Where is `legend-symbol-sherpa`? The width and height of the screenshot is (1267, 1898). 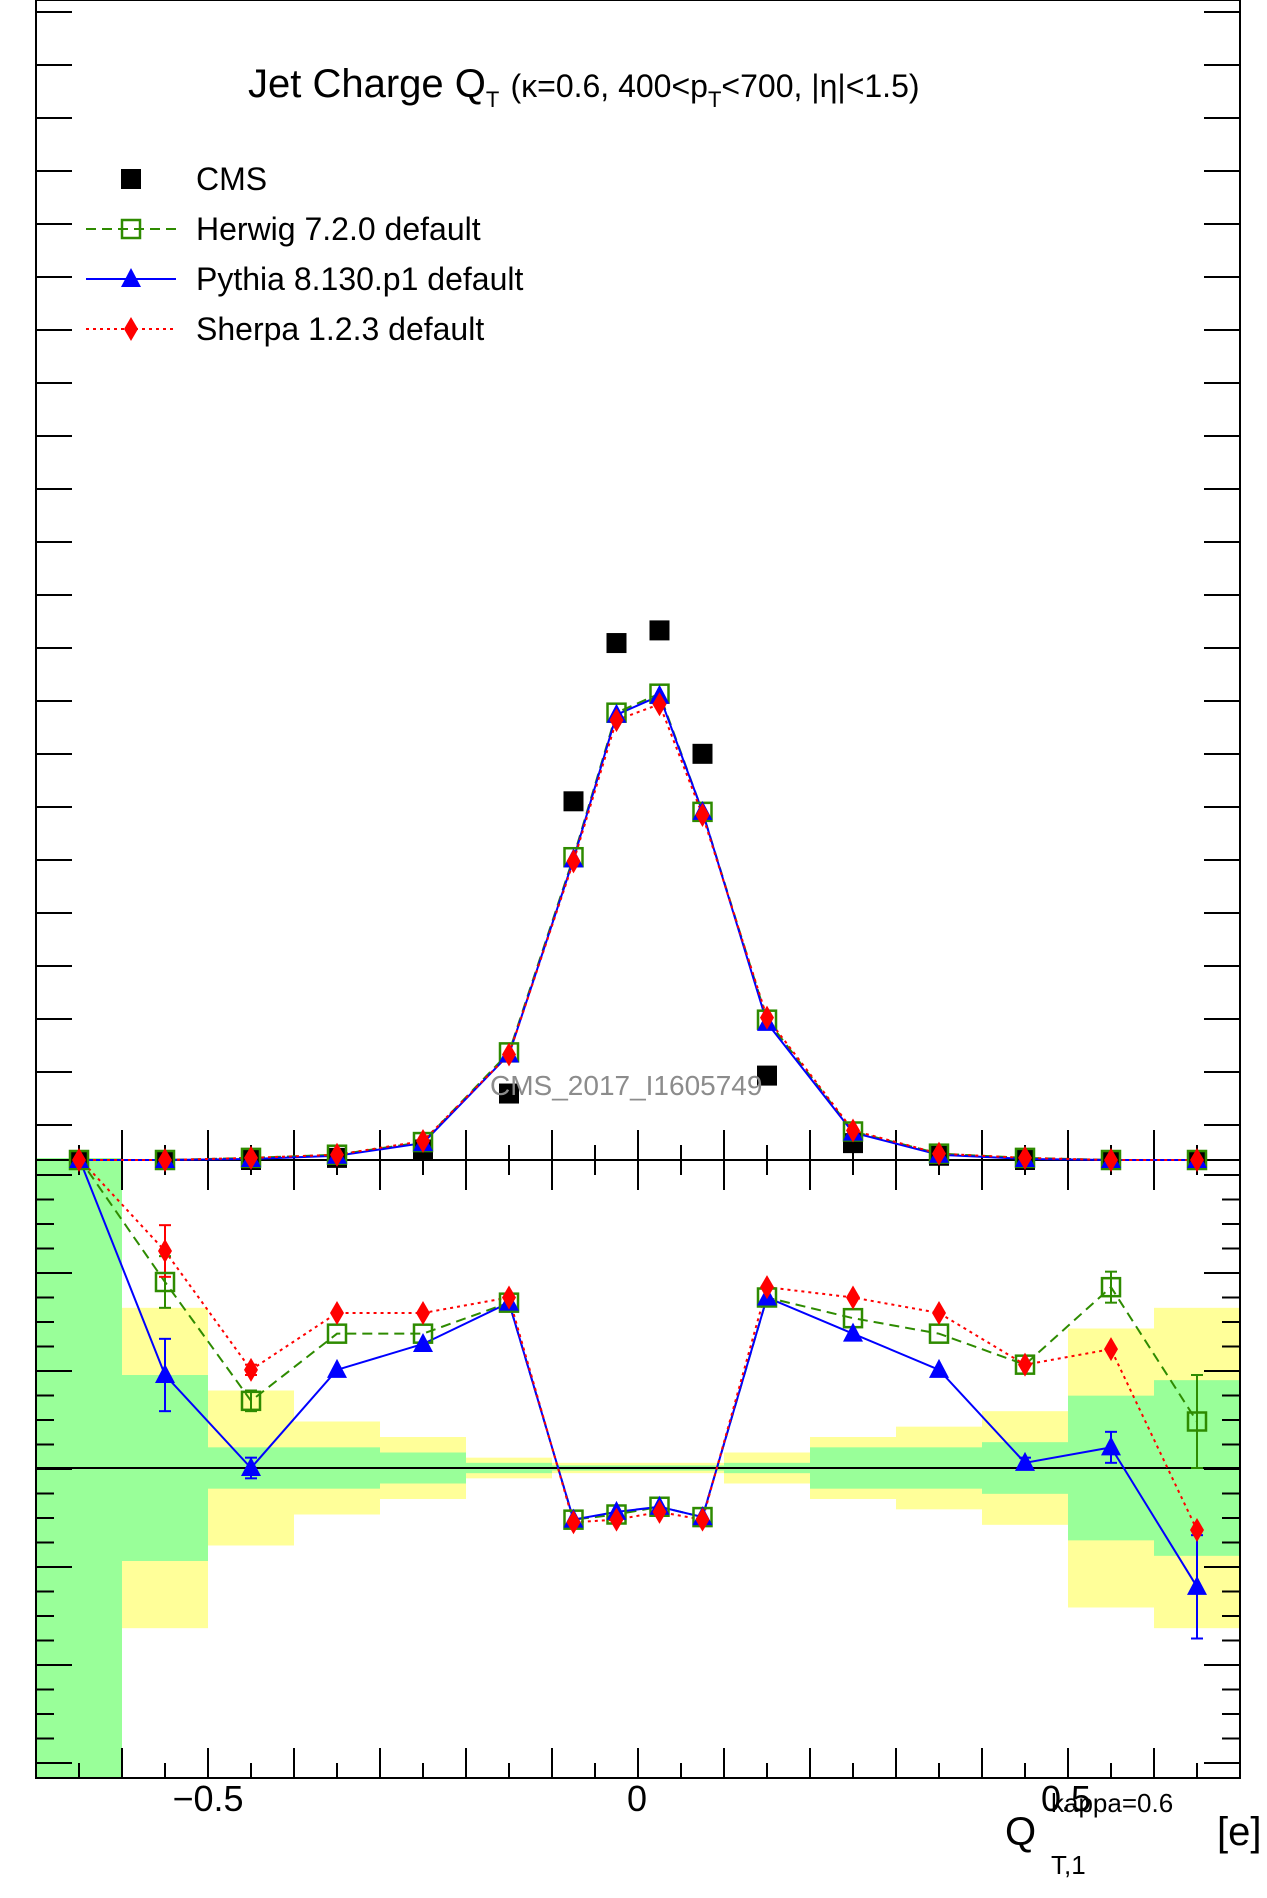 legend-symbol-sherpa is located at coordinates (131, 329).